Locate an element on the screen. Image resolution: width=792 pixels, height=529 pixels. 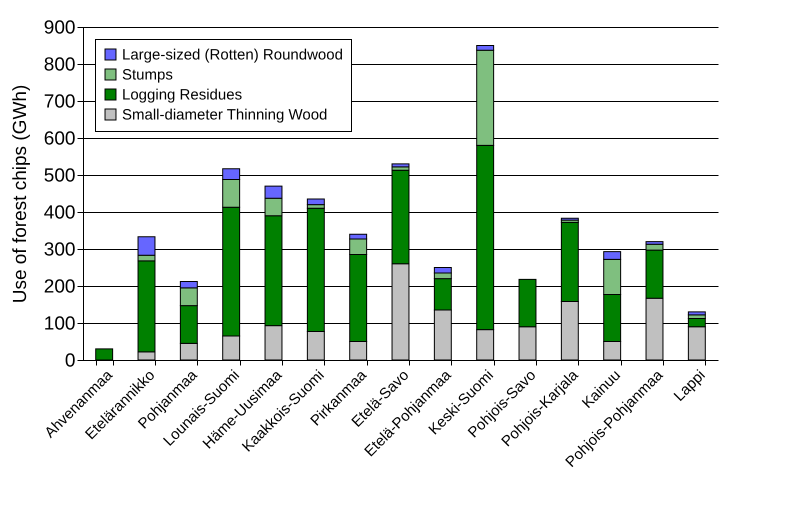
y-tick-label: 400 is located at coordinates (60, 213).